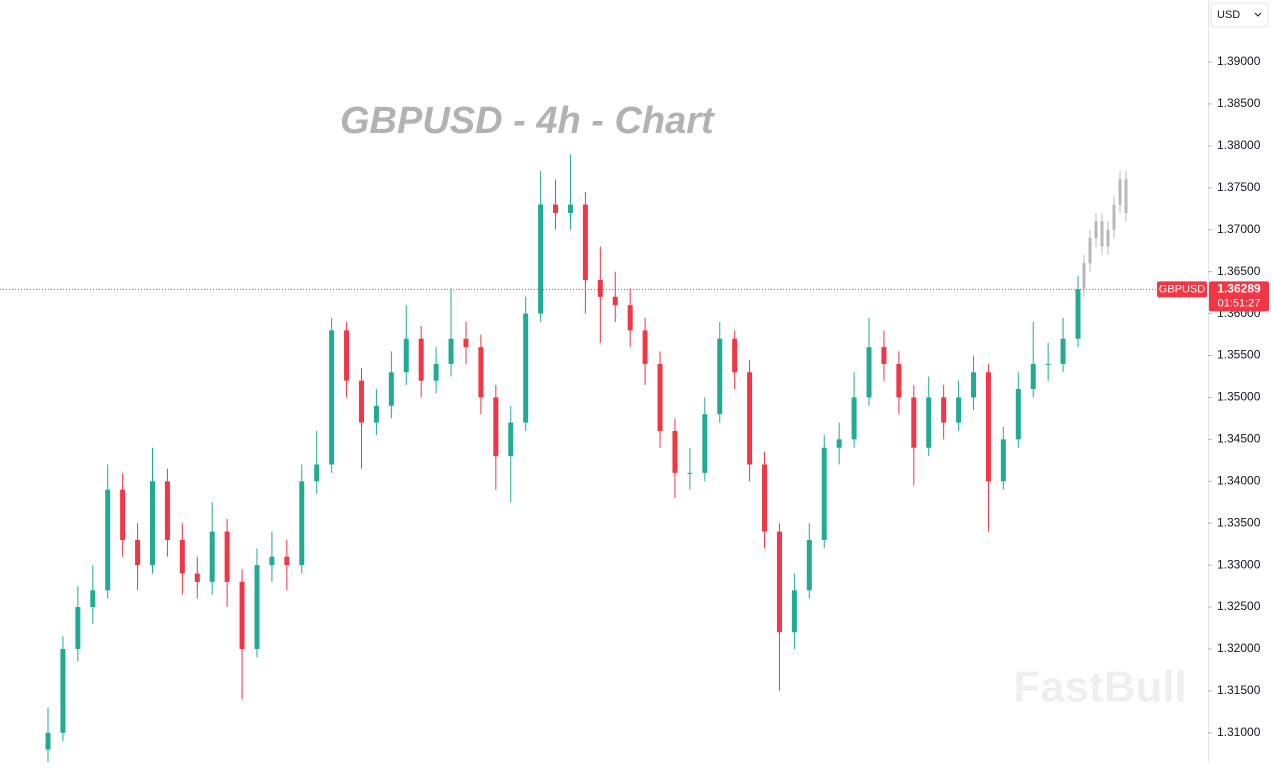 The height and width of the screenshot is (768, 1273). What do you see at coordinates (1239, 355) in the screenshot?
I see `y-tick-label: 1.35500` at bounding box center [1239, 355].